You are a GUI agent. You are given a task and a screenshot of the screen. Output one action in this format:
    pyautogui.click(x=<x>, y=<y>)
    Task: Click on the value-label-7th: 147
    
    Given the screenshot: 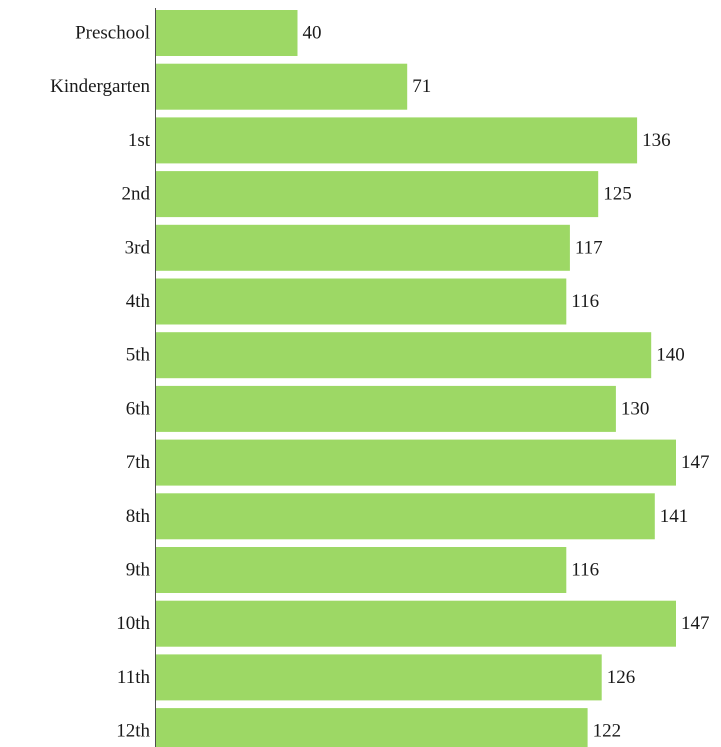 What is the action you would take?
    pyautogui.click(x=695, y=462)
    